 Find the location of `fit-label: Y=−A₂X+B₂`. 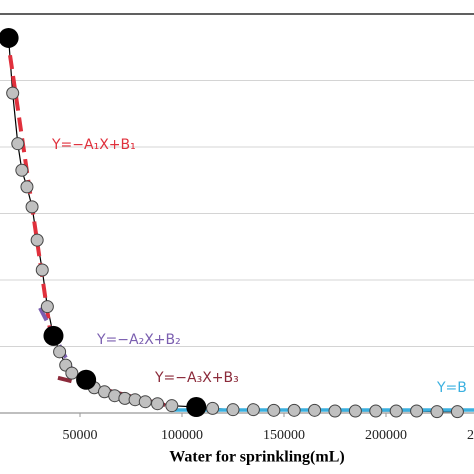

fit-label: Y=−A₂X+B₂ is located at coordinates (138, 340).